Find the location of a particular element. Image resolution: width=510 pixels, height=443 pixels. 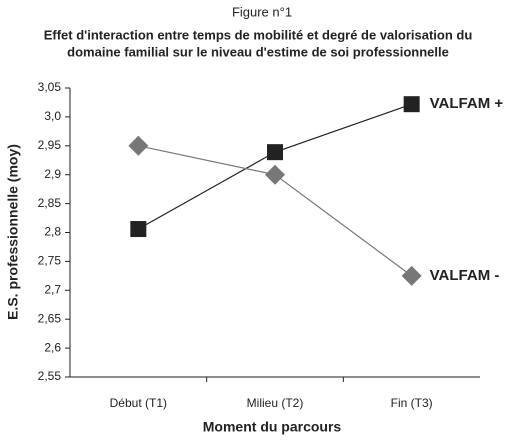

y-tick-label: 2,85 is located at coordinates (50, 203).